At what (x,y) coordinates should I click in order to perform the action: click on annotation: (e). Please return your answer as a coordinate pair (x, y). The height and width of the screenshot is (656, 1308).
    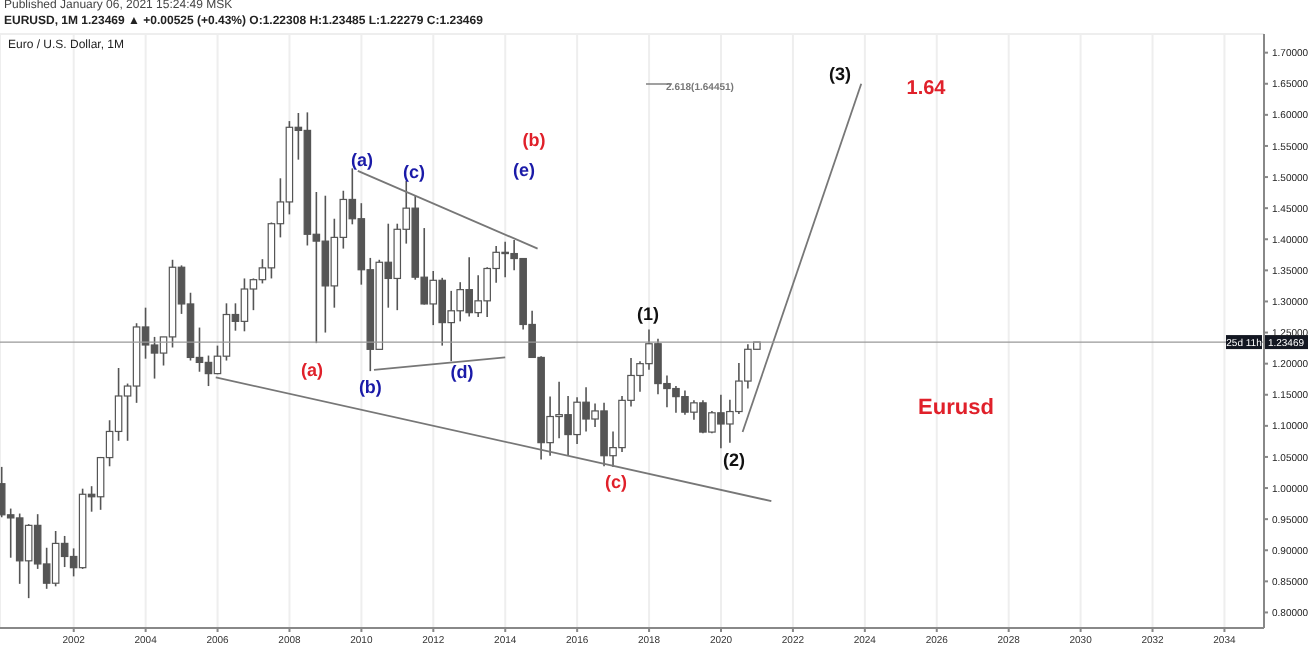
    Looking at the image, I should click on (524, 170).